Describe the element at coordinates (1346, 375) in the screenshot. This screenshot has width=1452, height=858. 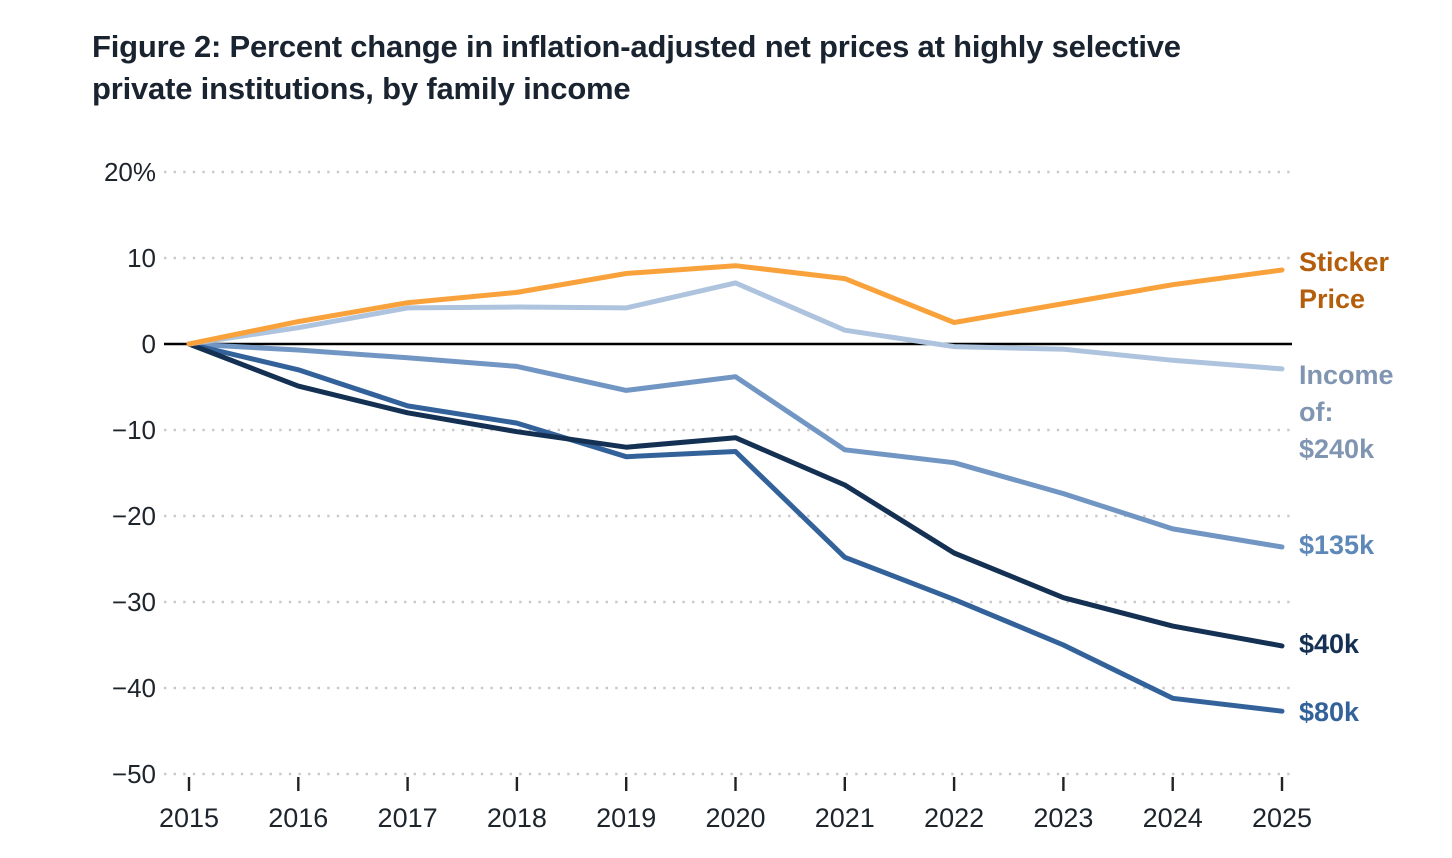
I see `series-label-income-of-240k: Income` at that location.